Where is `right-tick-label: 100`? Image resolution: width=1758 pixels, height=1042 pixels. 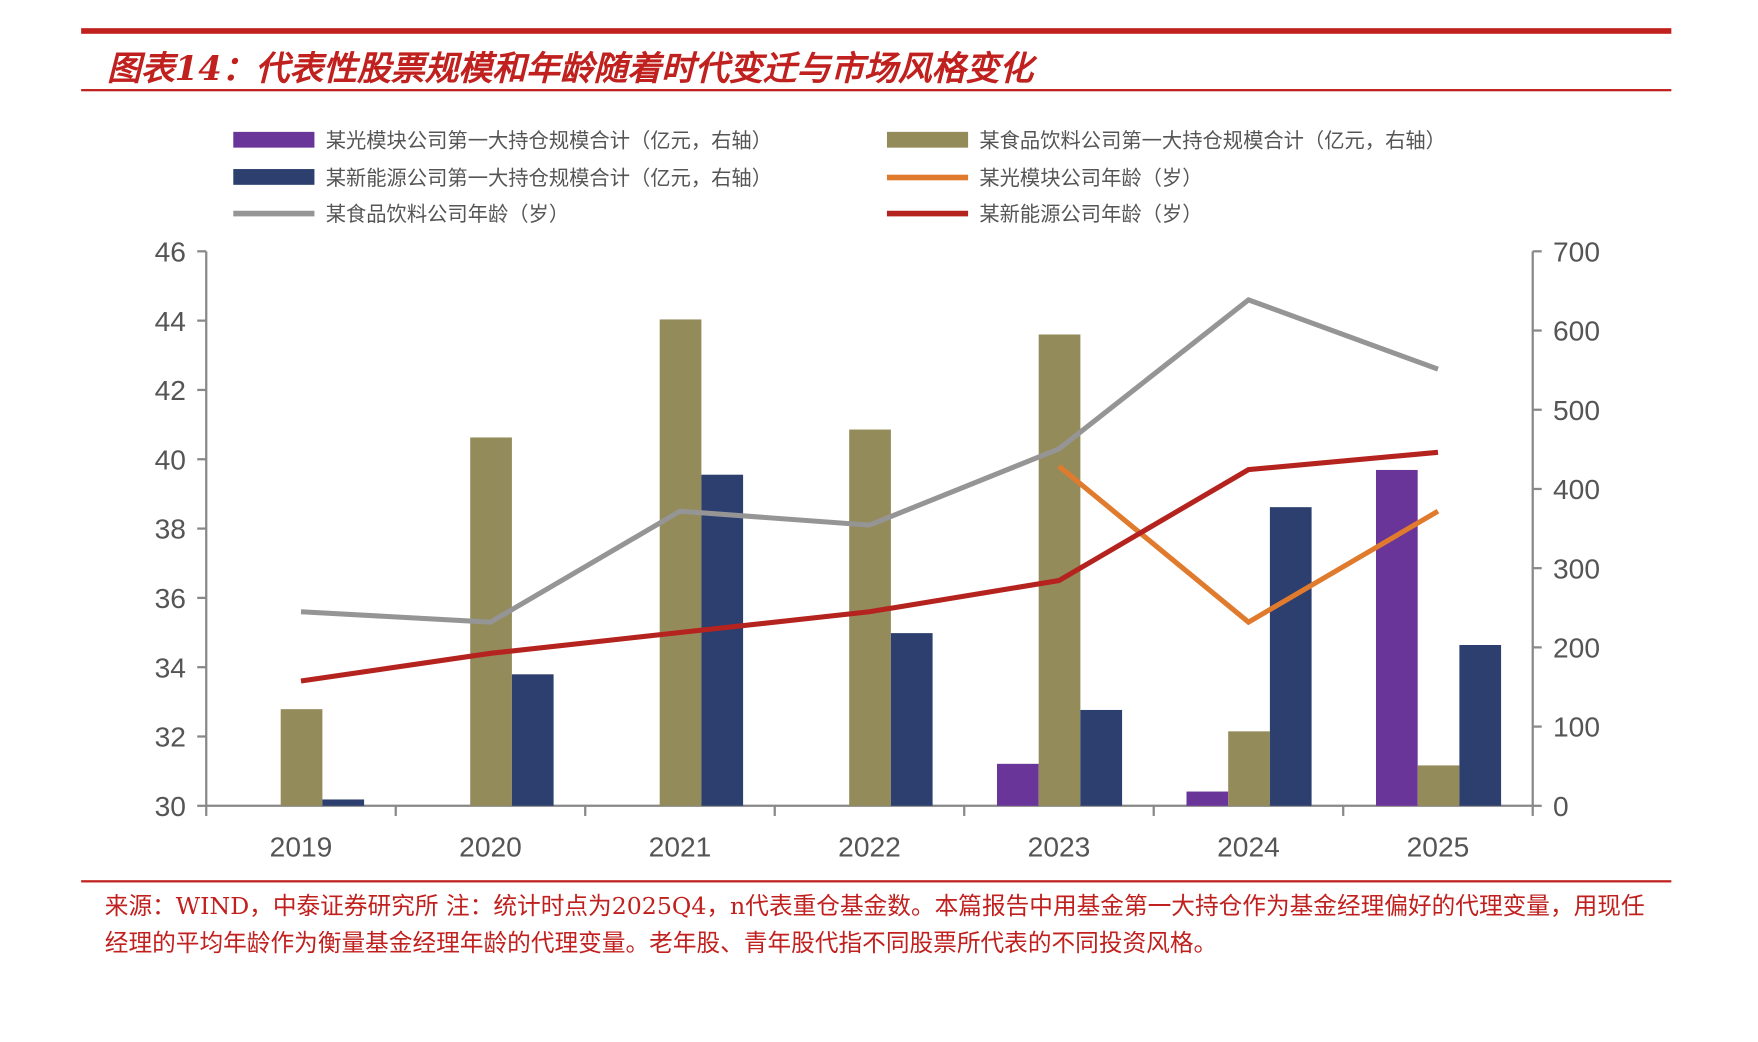 right-tick-label: 100 is located at coordinates (1576, 727).